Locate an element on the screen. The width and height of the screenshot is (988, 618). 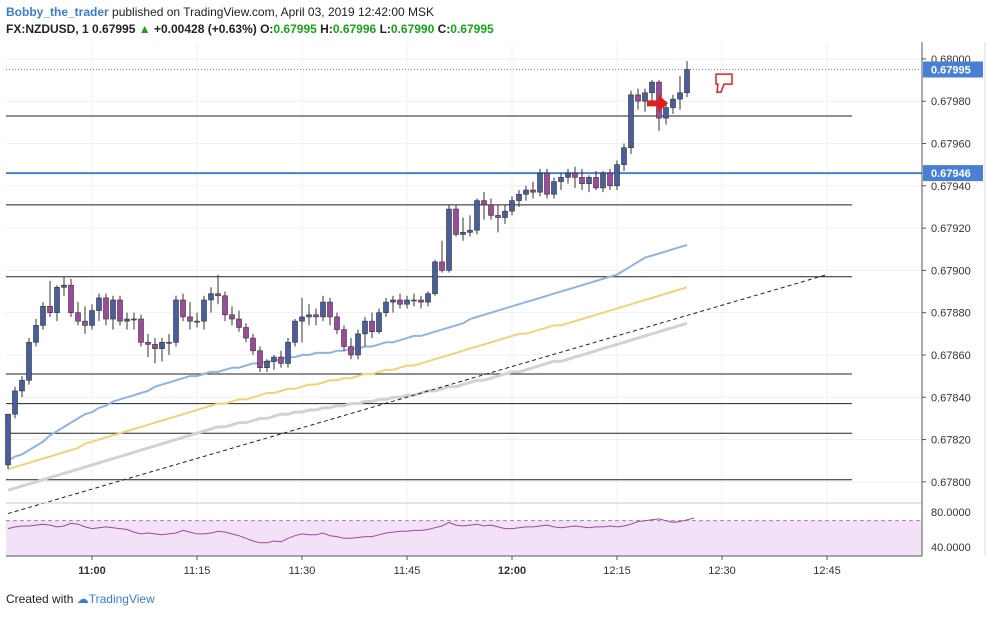
low-label: L: is located at coordinates (385, 29).